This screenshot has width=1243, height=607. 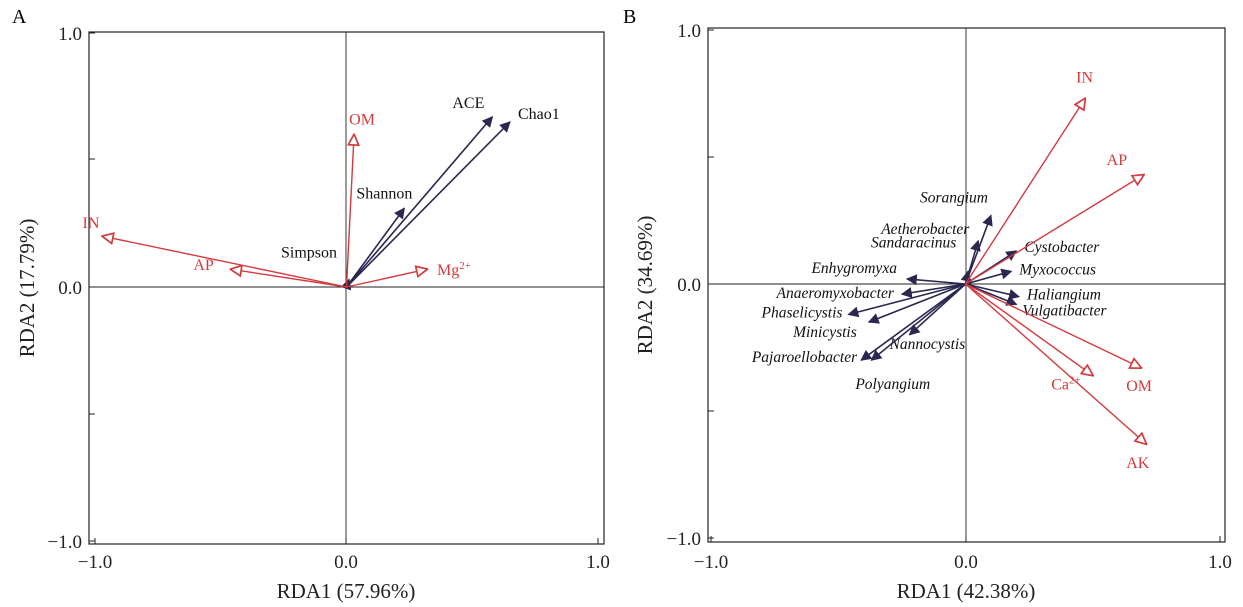 What do you see at coordinates (27, 288) in the screenshot?
I see `panel-a-y-axis-title: RDA2 (17.79%)` at bounding box center [27, 288].